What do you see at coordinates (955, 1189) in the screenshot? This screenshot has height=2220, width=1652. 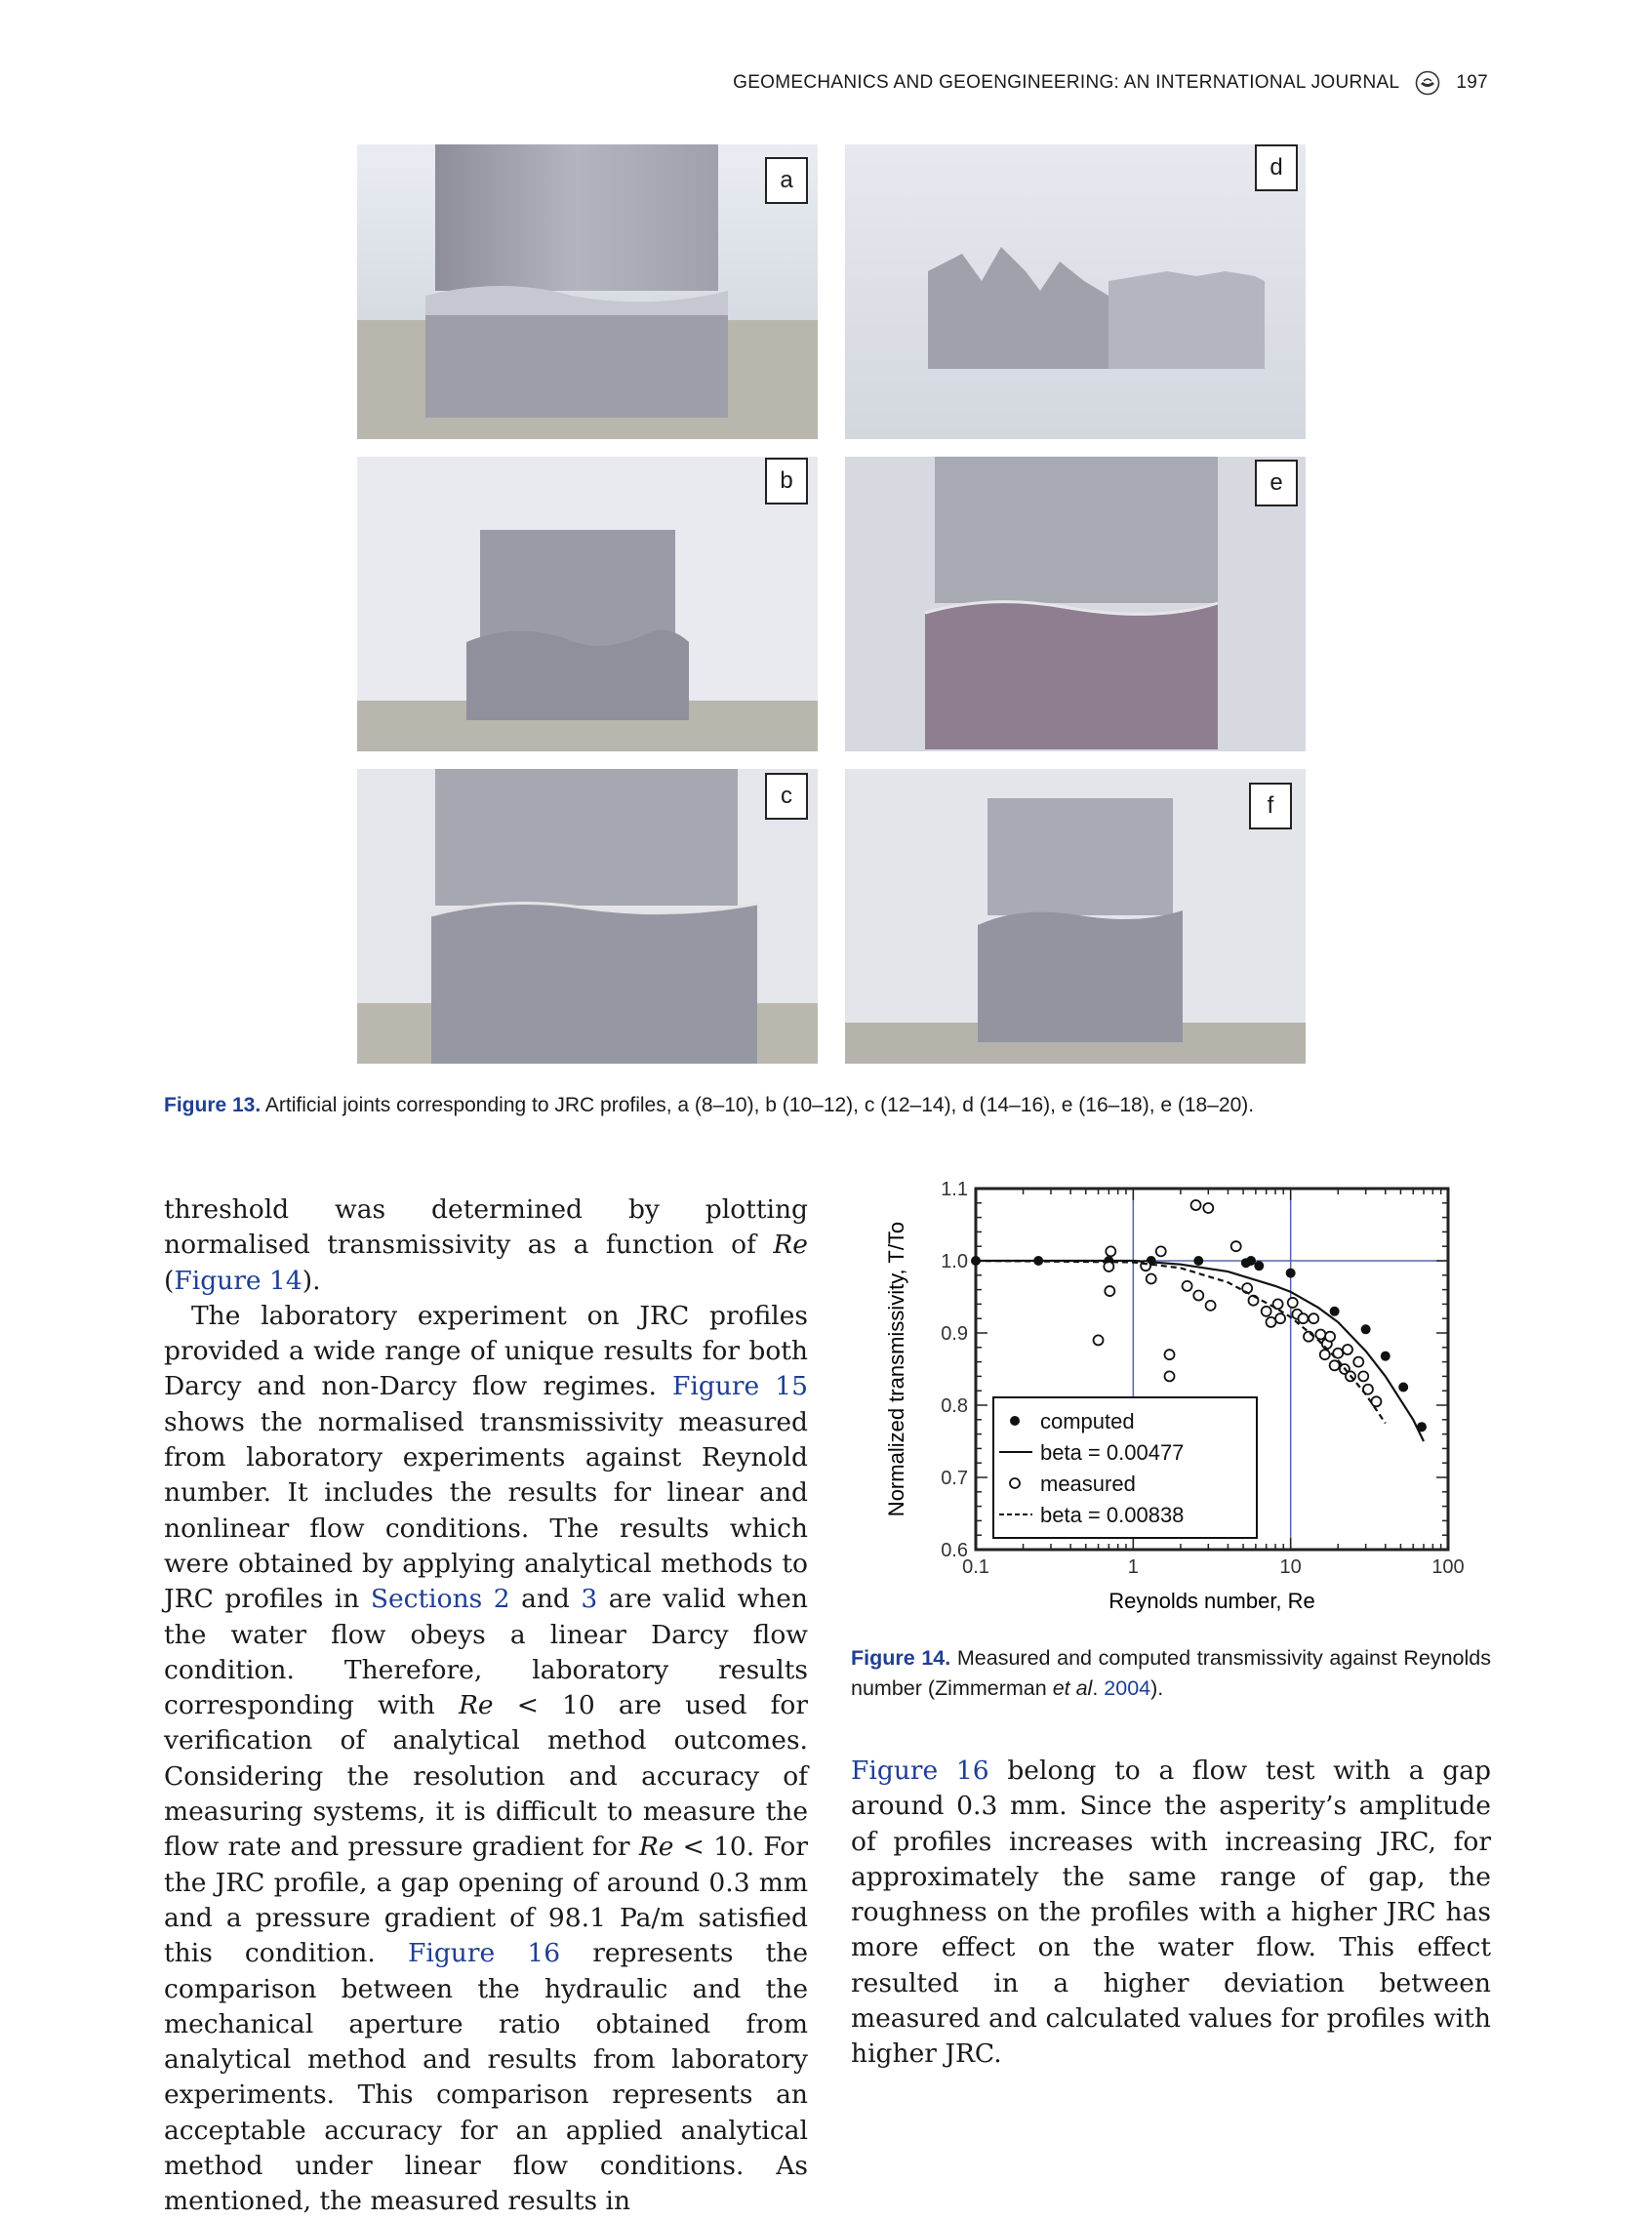 I see `y-tick-label: 1.1` at bounding box center [955, 1189].